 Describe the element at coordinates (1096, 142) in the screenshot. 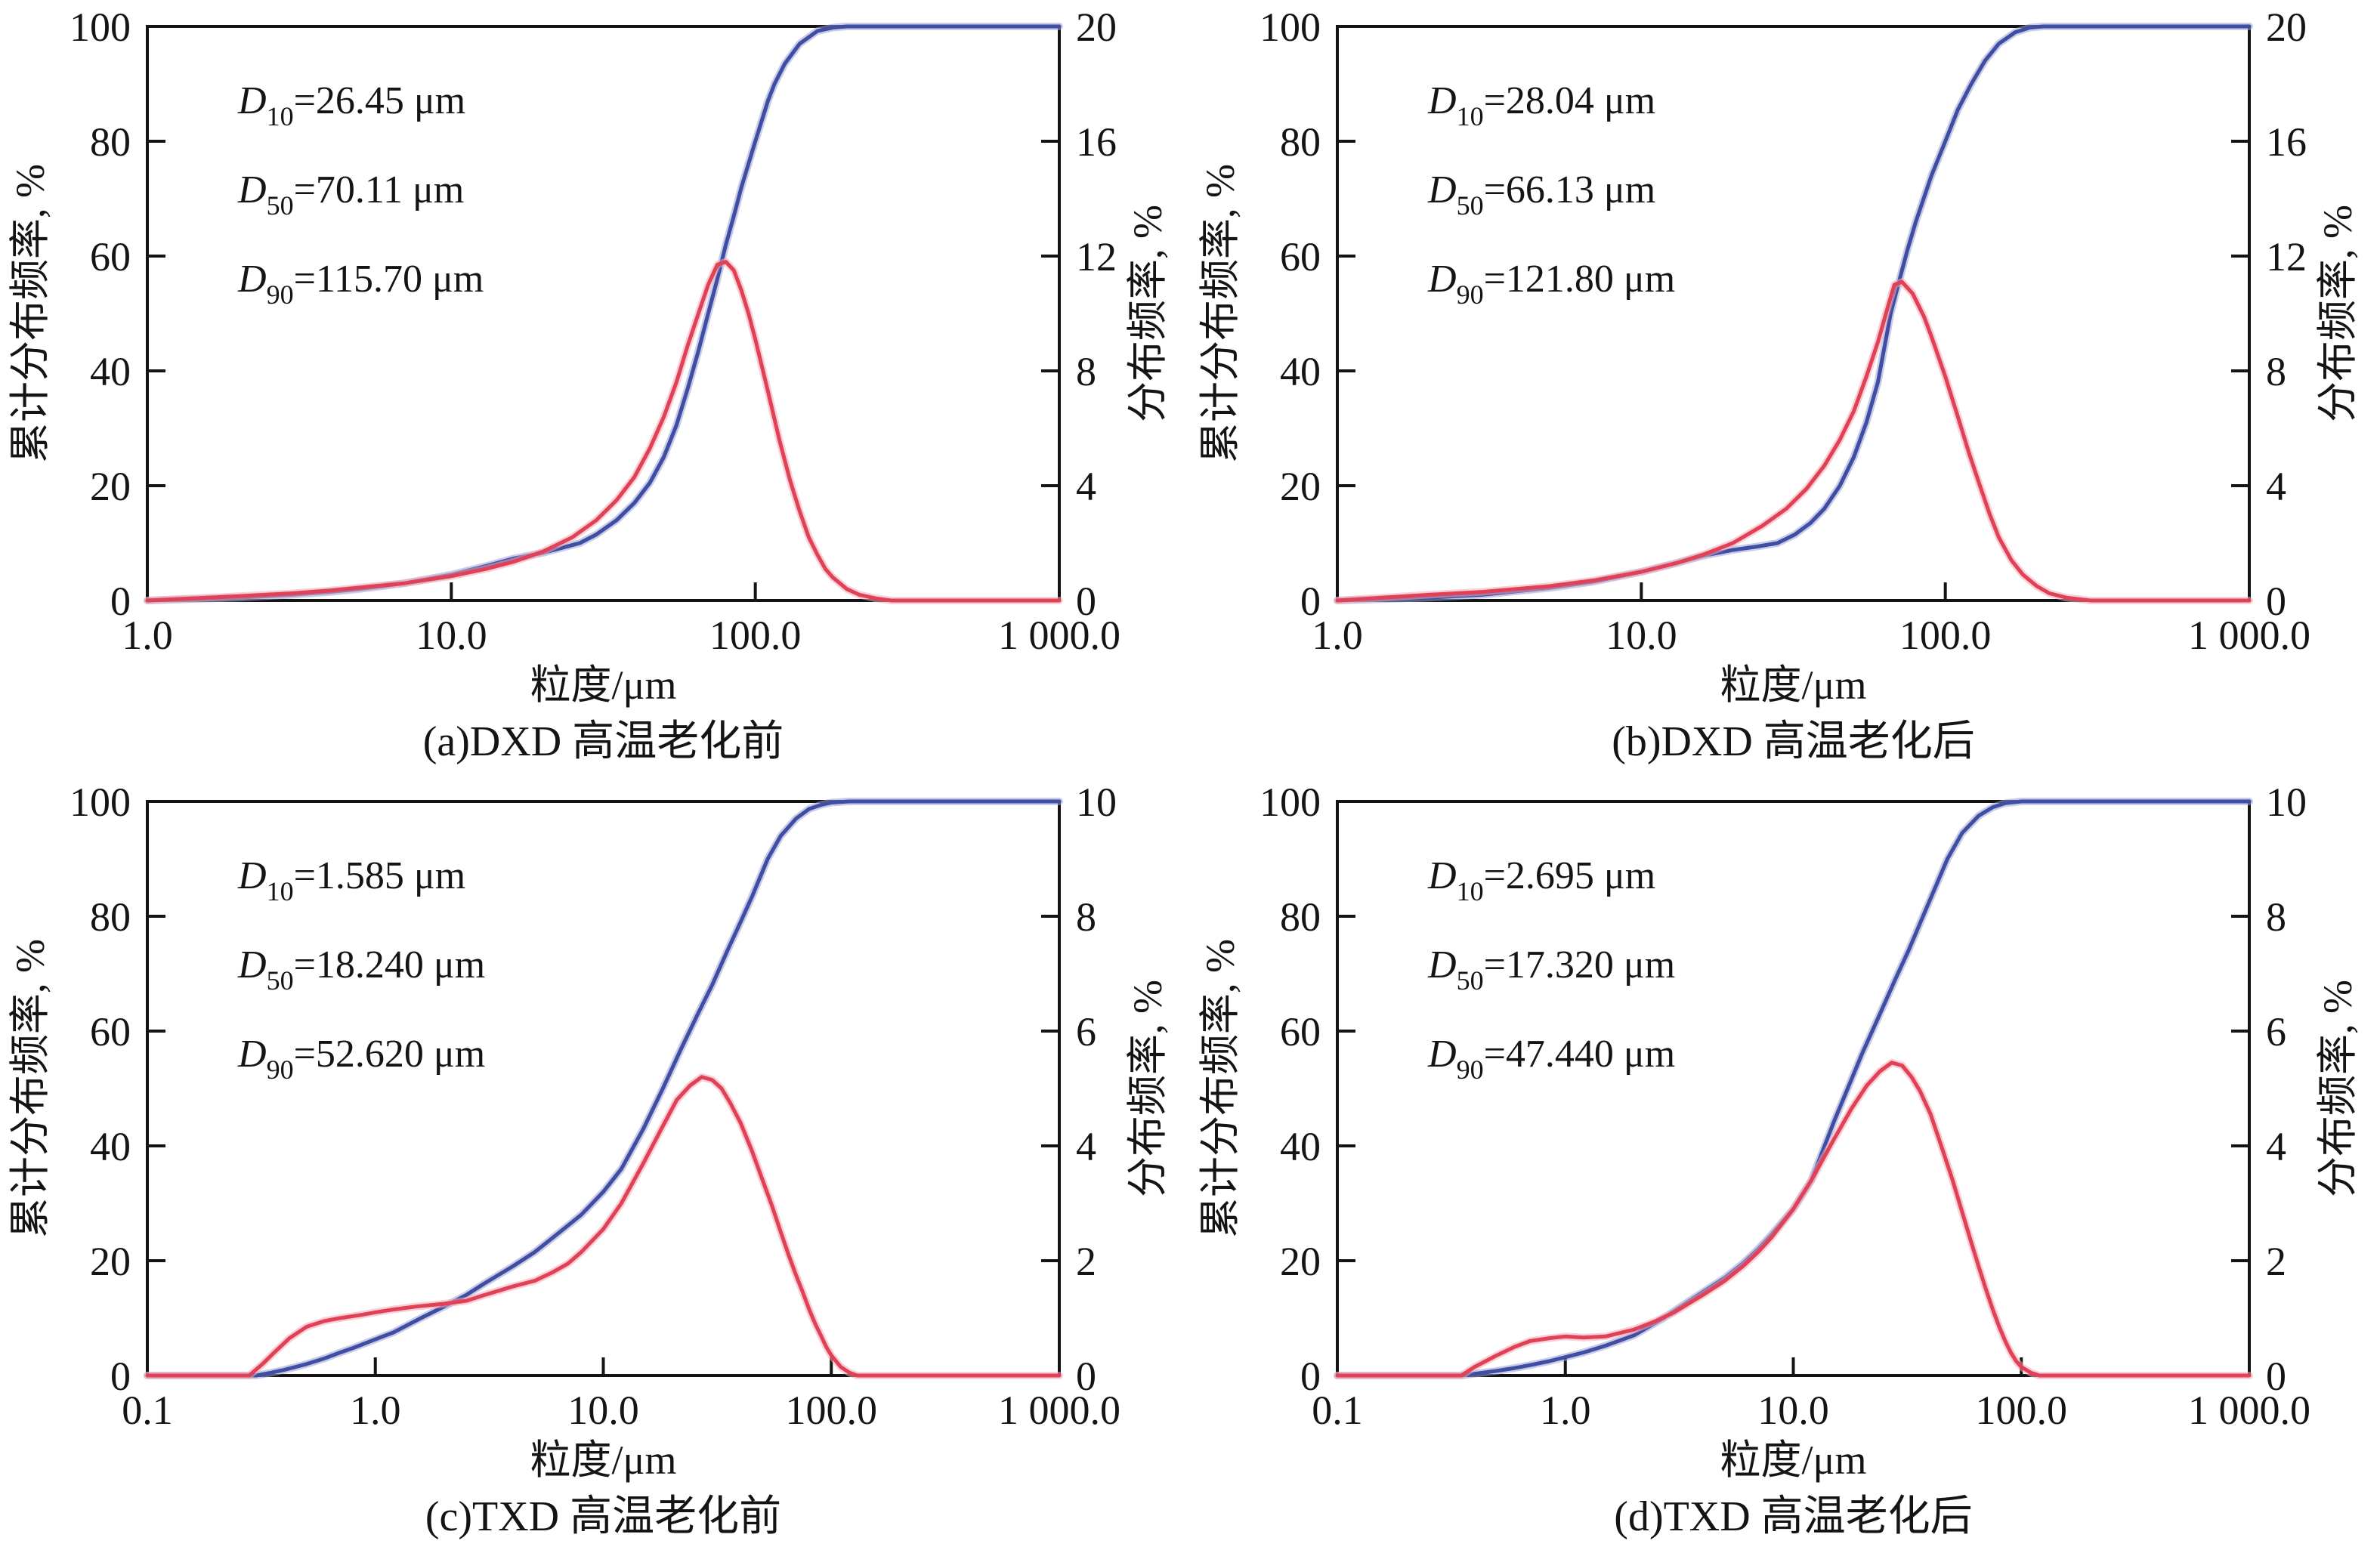

I see `y-right-tick-label: 16` at that location.